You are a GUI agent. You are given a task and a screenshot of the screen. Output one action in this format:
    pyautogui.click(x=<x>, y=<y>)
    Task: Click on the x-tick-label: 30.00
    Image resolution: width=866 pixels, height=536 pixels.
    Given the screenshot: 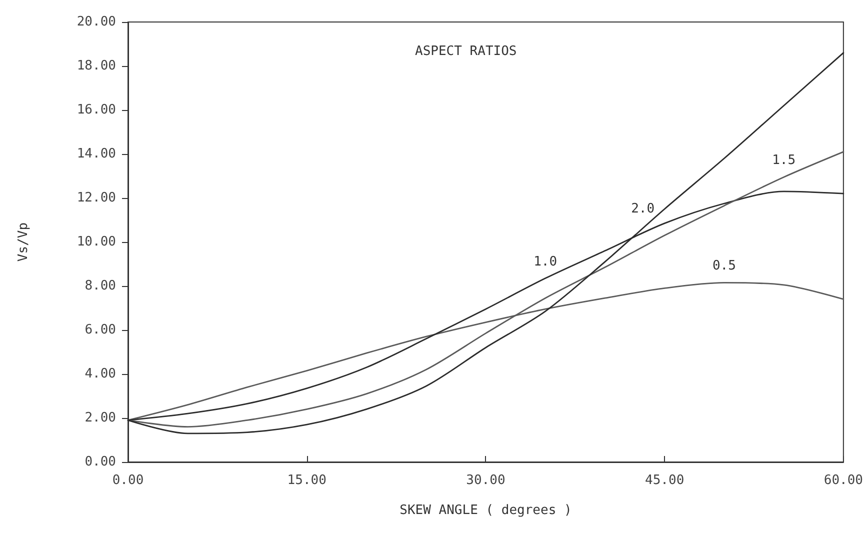 What is the action you would take?
    pyautogui.click(x=486, y=480)
    